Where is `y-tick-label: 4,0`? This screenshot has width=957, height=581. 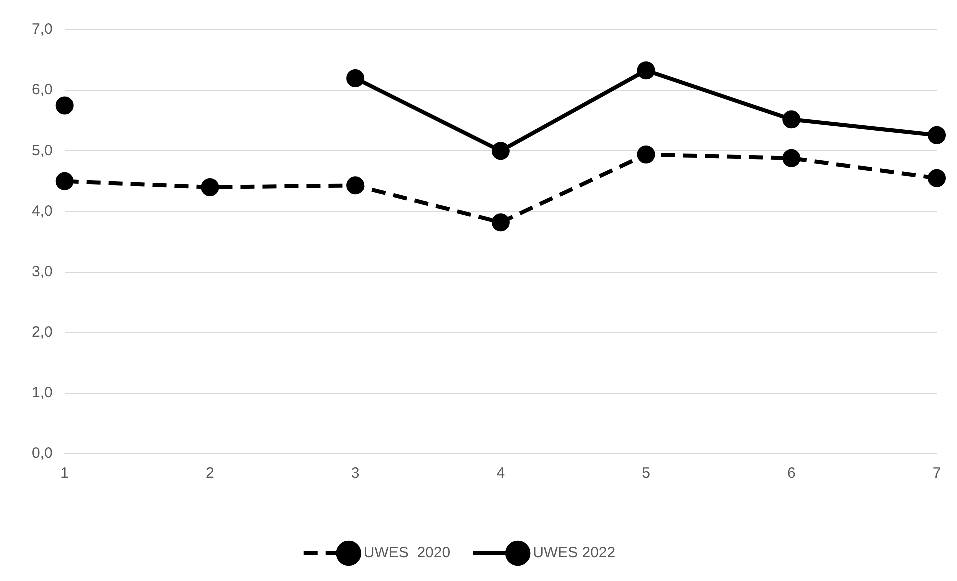
y-tick-label: 4,0 is located at coordinates (42, 211).